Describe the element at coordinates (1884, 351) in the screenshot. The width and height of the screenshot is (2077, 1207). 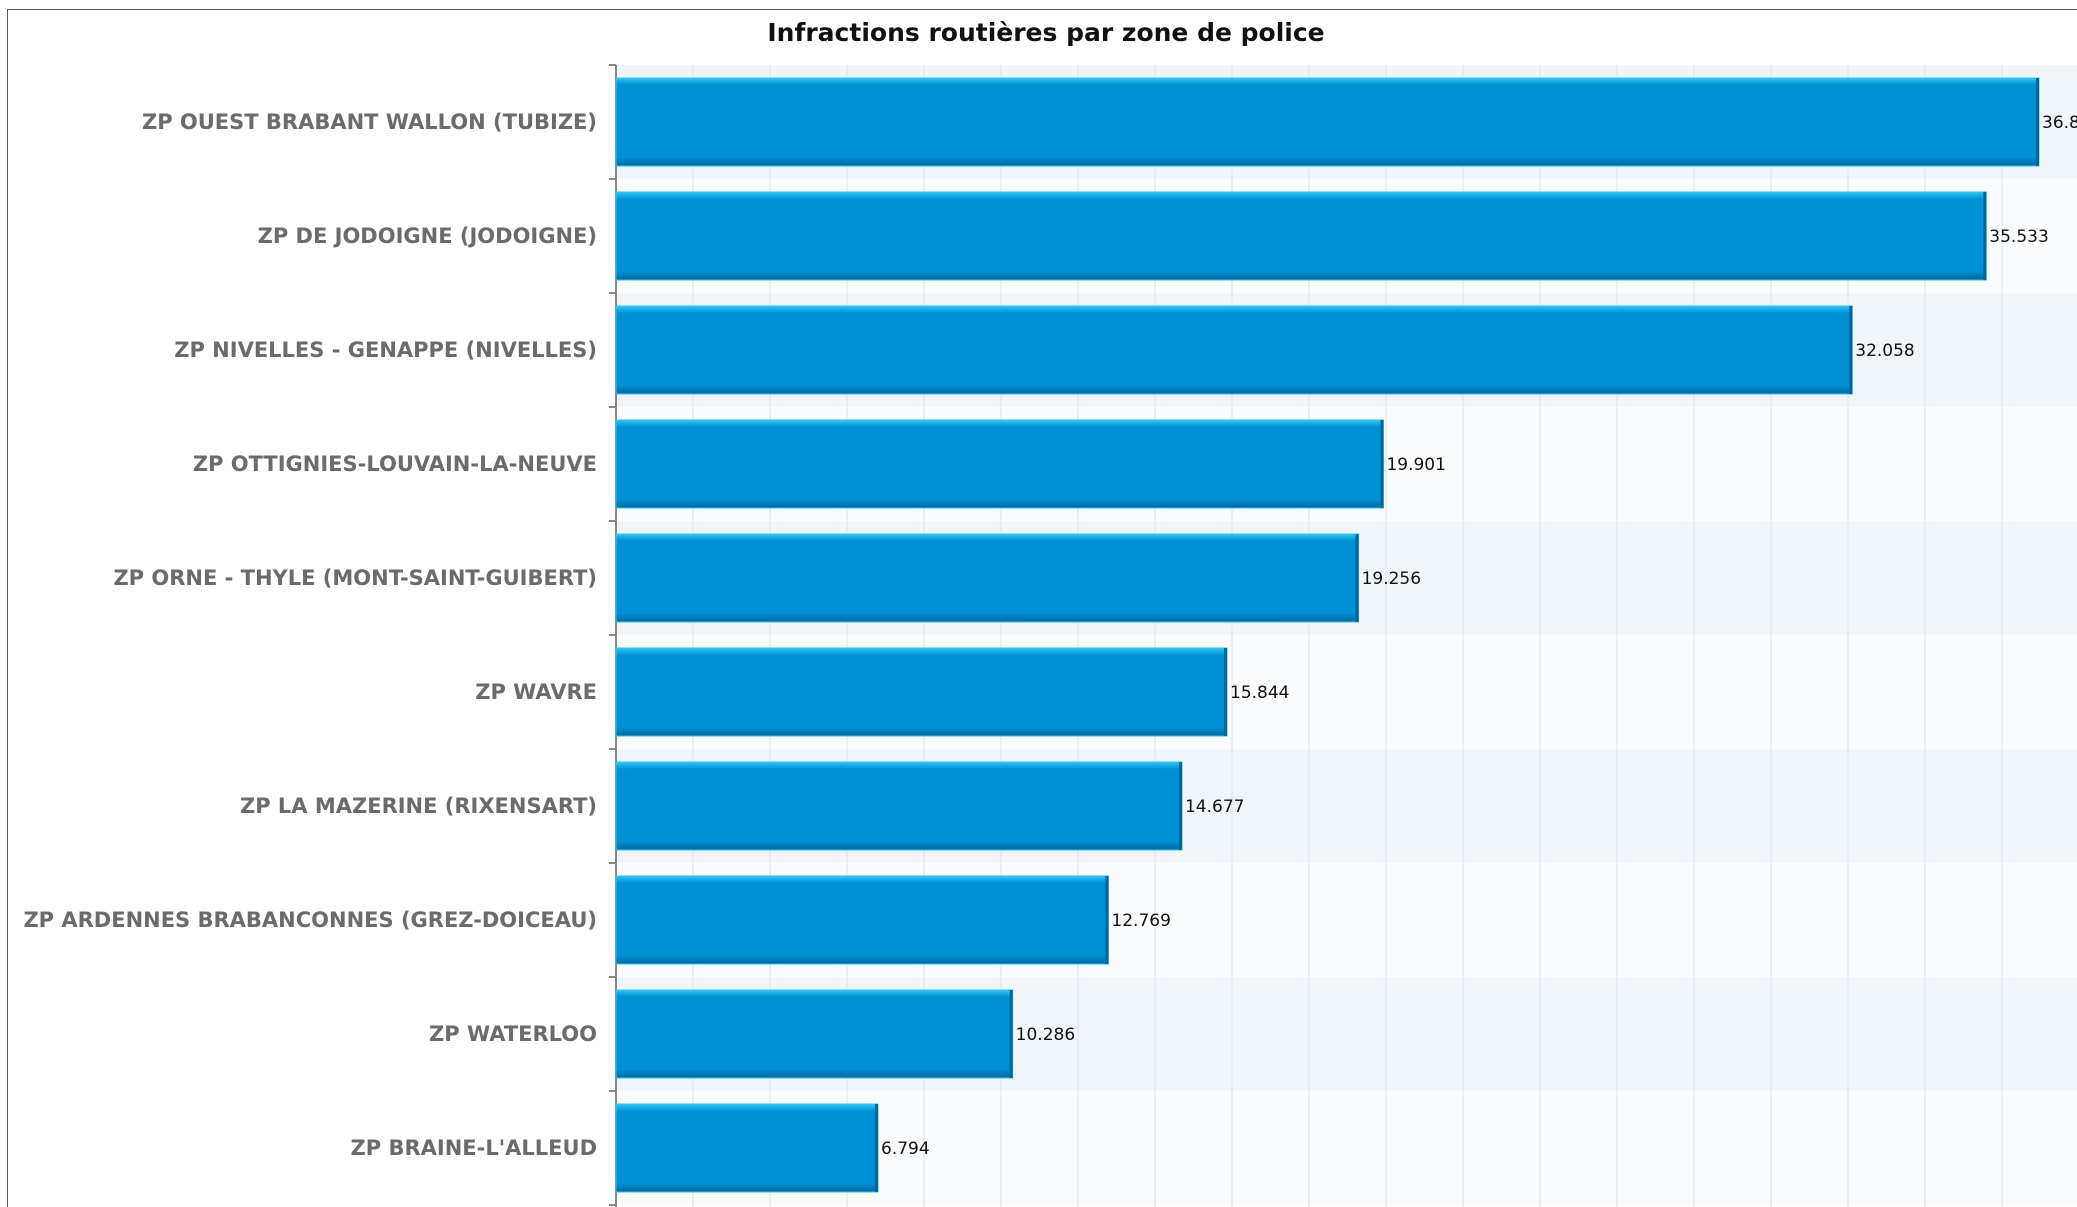
I see `value-label: 32.058` at that location.